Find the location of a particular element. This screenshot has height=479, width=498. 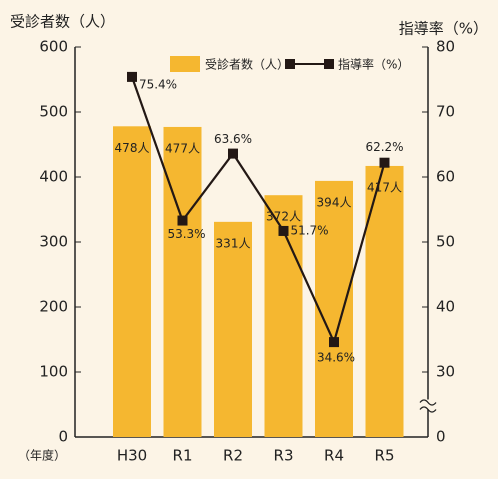

y-tick-label: 300 is located at coordinates (53, 242).